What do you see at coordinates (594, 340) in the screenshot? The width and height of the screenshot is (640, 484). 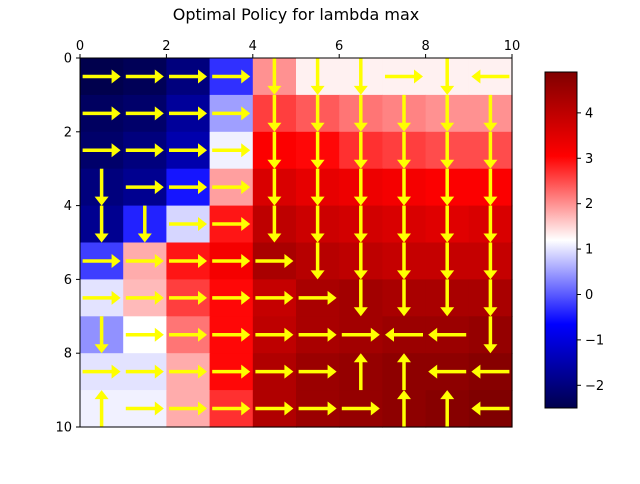 I see `colorbar-tick-label: −1` at bounding box center [594, 340].